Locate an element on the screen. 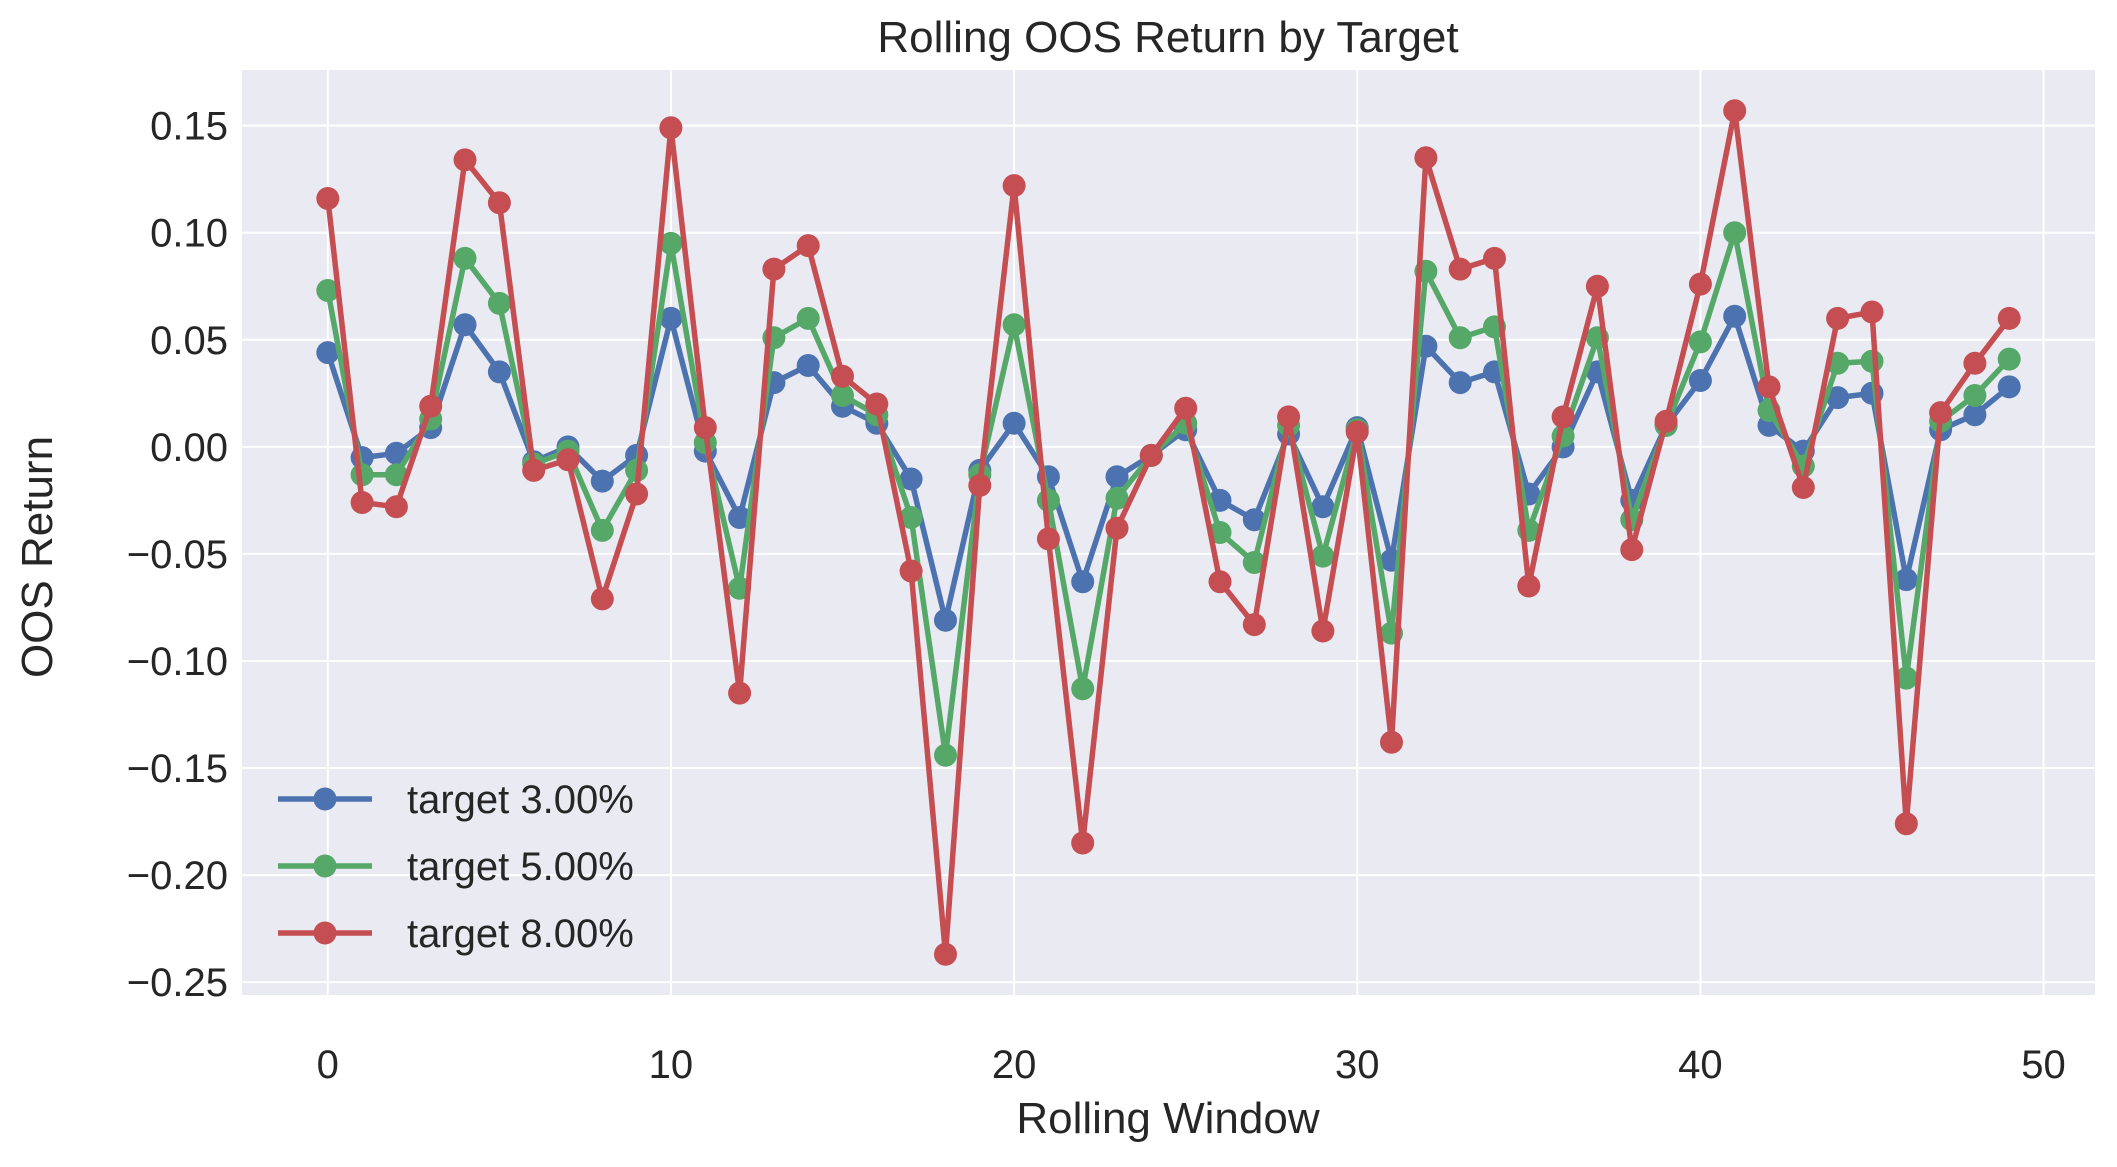 The width and height of the screenshot is (2117, 1167). y-axis-label: OOS Return is located at coordinates (37, 557).